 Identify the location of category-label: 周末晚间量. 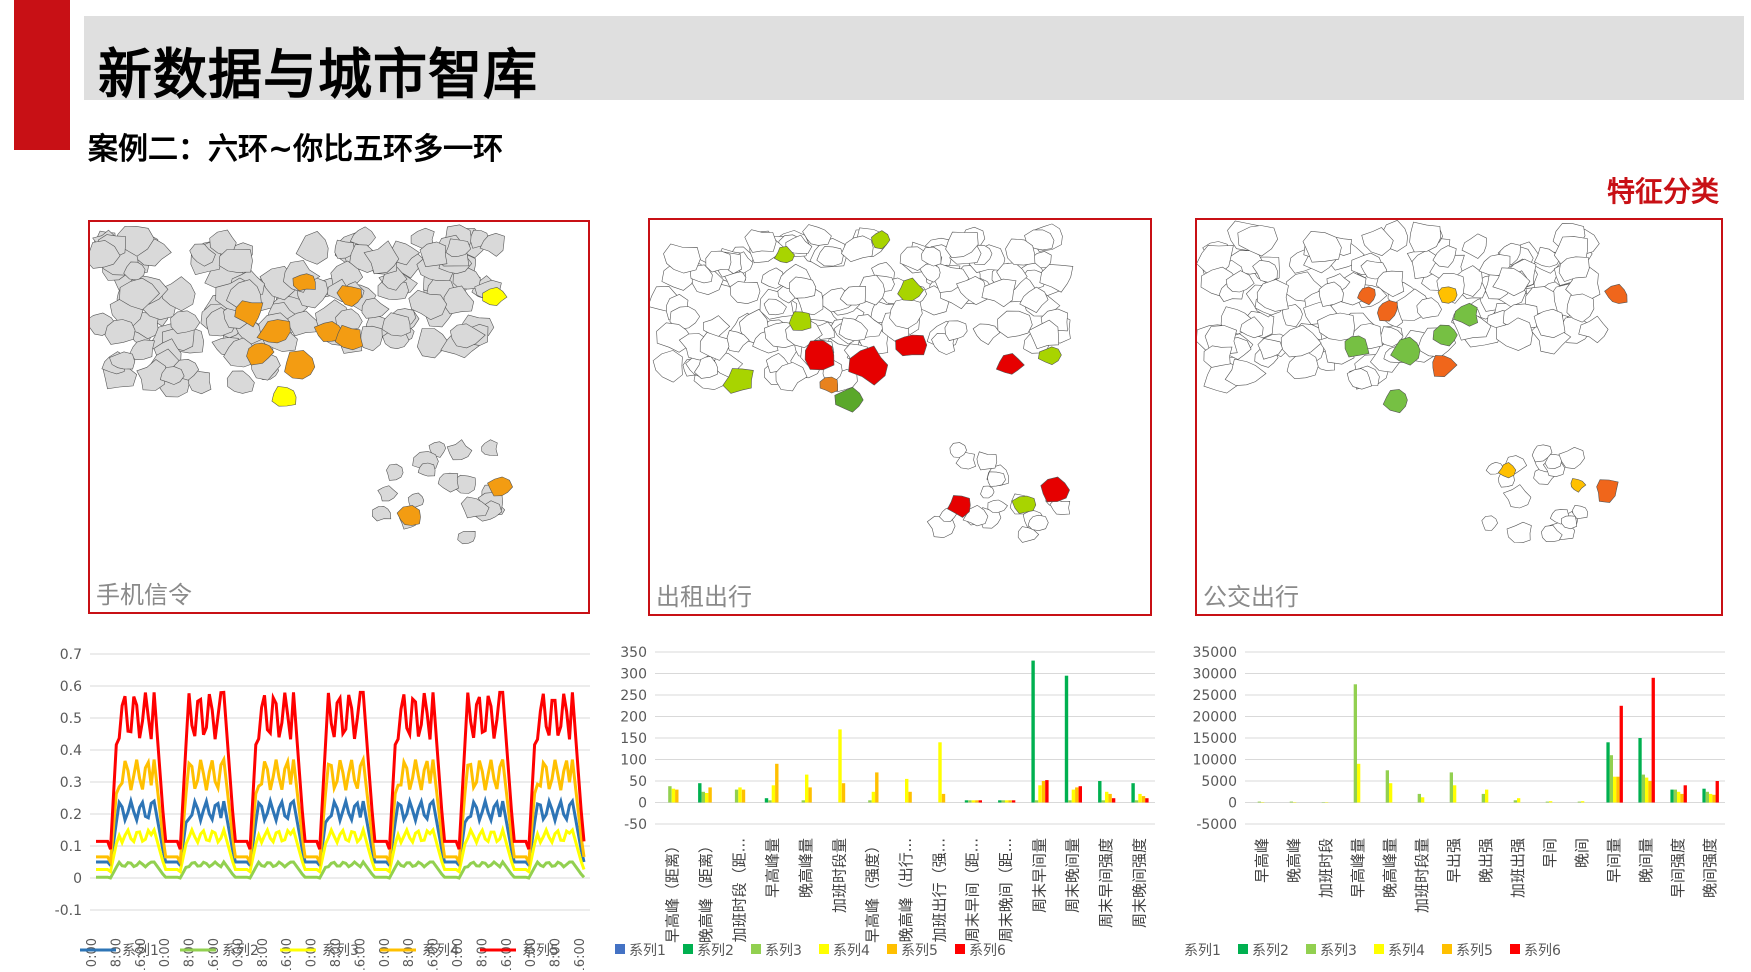
(1073, 875).